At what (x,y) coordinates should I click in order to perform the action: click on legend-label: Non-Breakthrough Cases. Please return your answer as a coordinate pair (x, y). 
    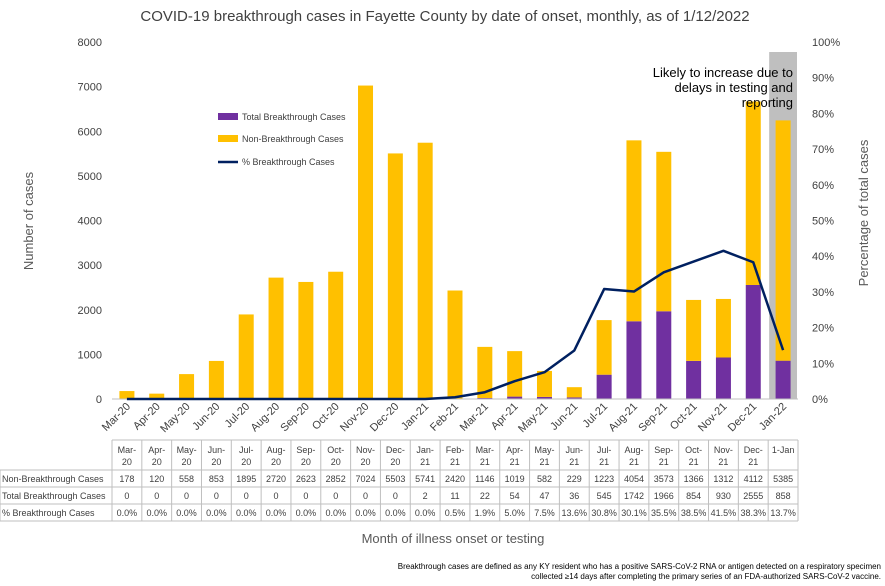
    Looking at the image, I should click on (293, 139).